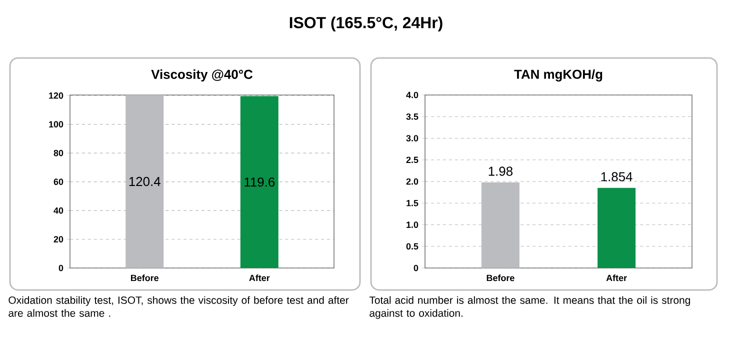  Describe the element at coordinates (412, 225) in the screenshot. I see `y-tick-label: 1.0` at that location.